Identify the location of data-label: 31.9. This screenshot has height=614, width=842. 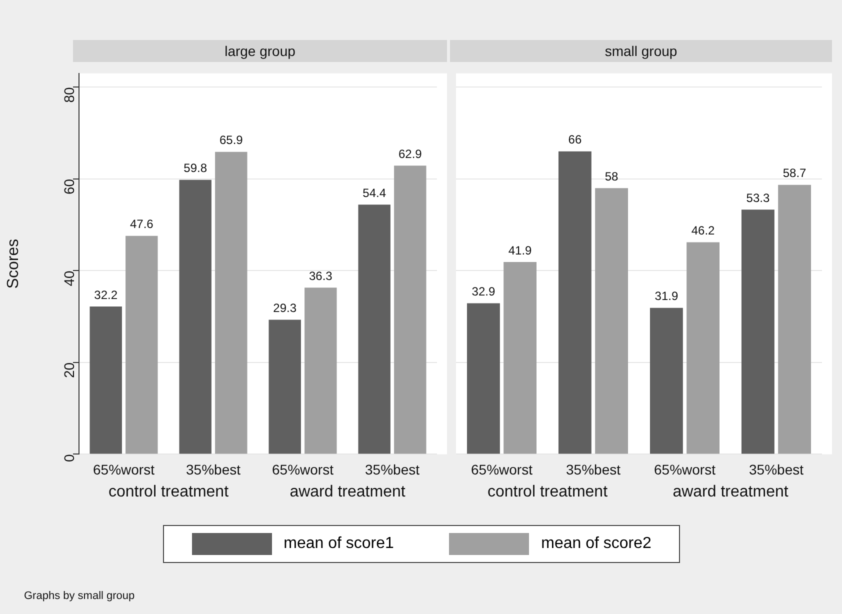
(666, 296).